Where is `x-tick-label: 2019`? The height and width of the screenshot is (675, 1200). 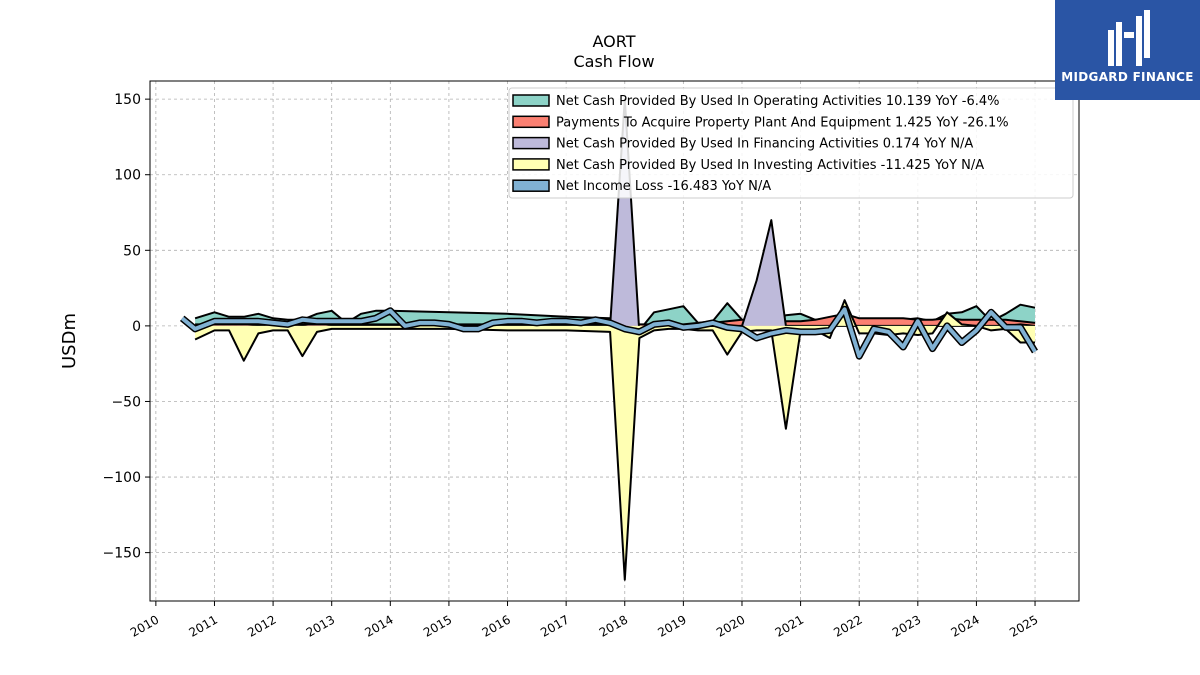
x-tick-label: 2019 is located at coordinates (671, 625).